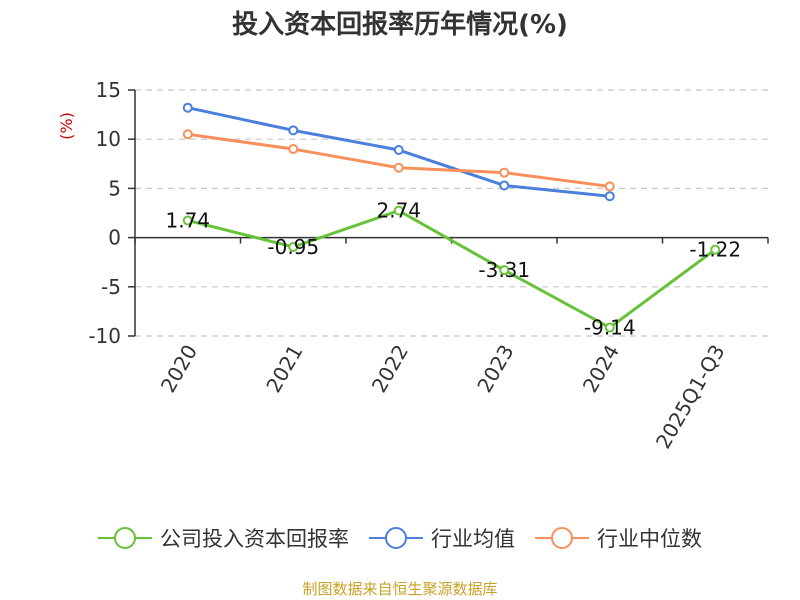 This screenshot has height=600, width=800. I want to click on legend-item-industry-median: 行业中位数, so click(618, 538).